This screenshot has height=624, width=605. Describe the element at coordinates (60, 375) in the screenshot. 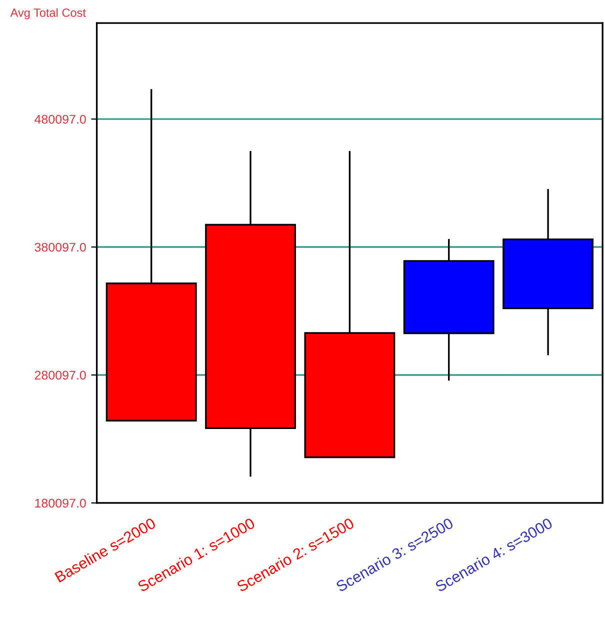

I see `y-tick-label: 280097.0` at that location.